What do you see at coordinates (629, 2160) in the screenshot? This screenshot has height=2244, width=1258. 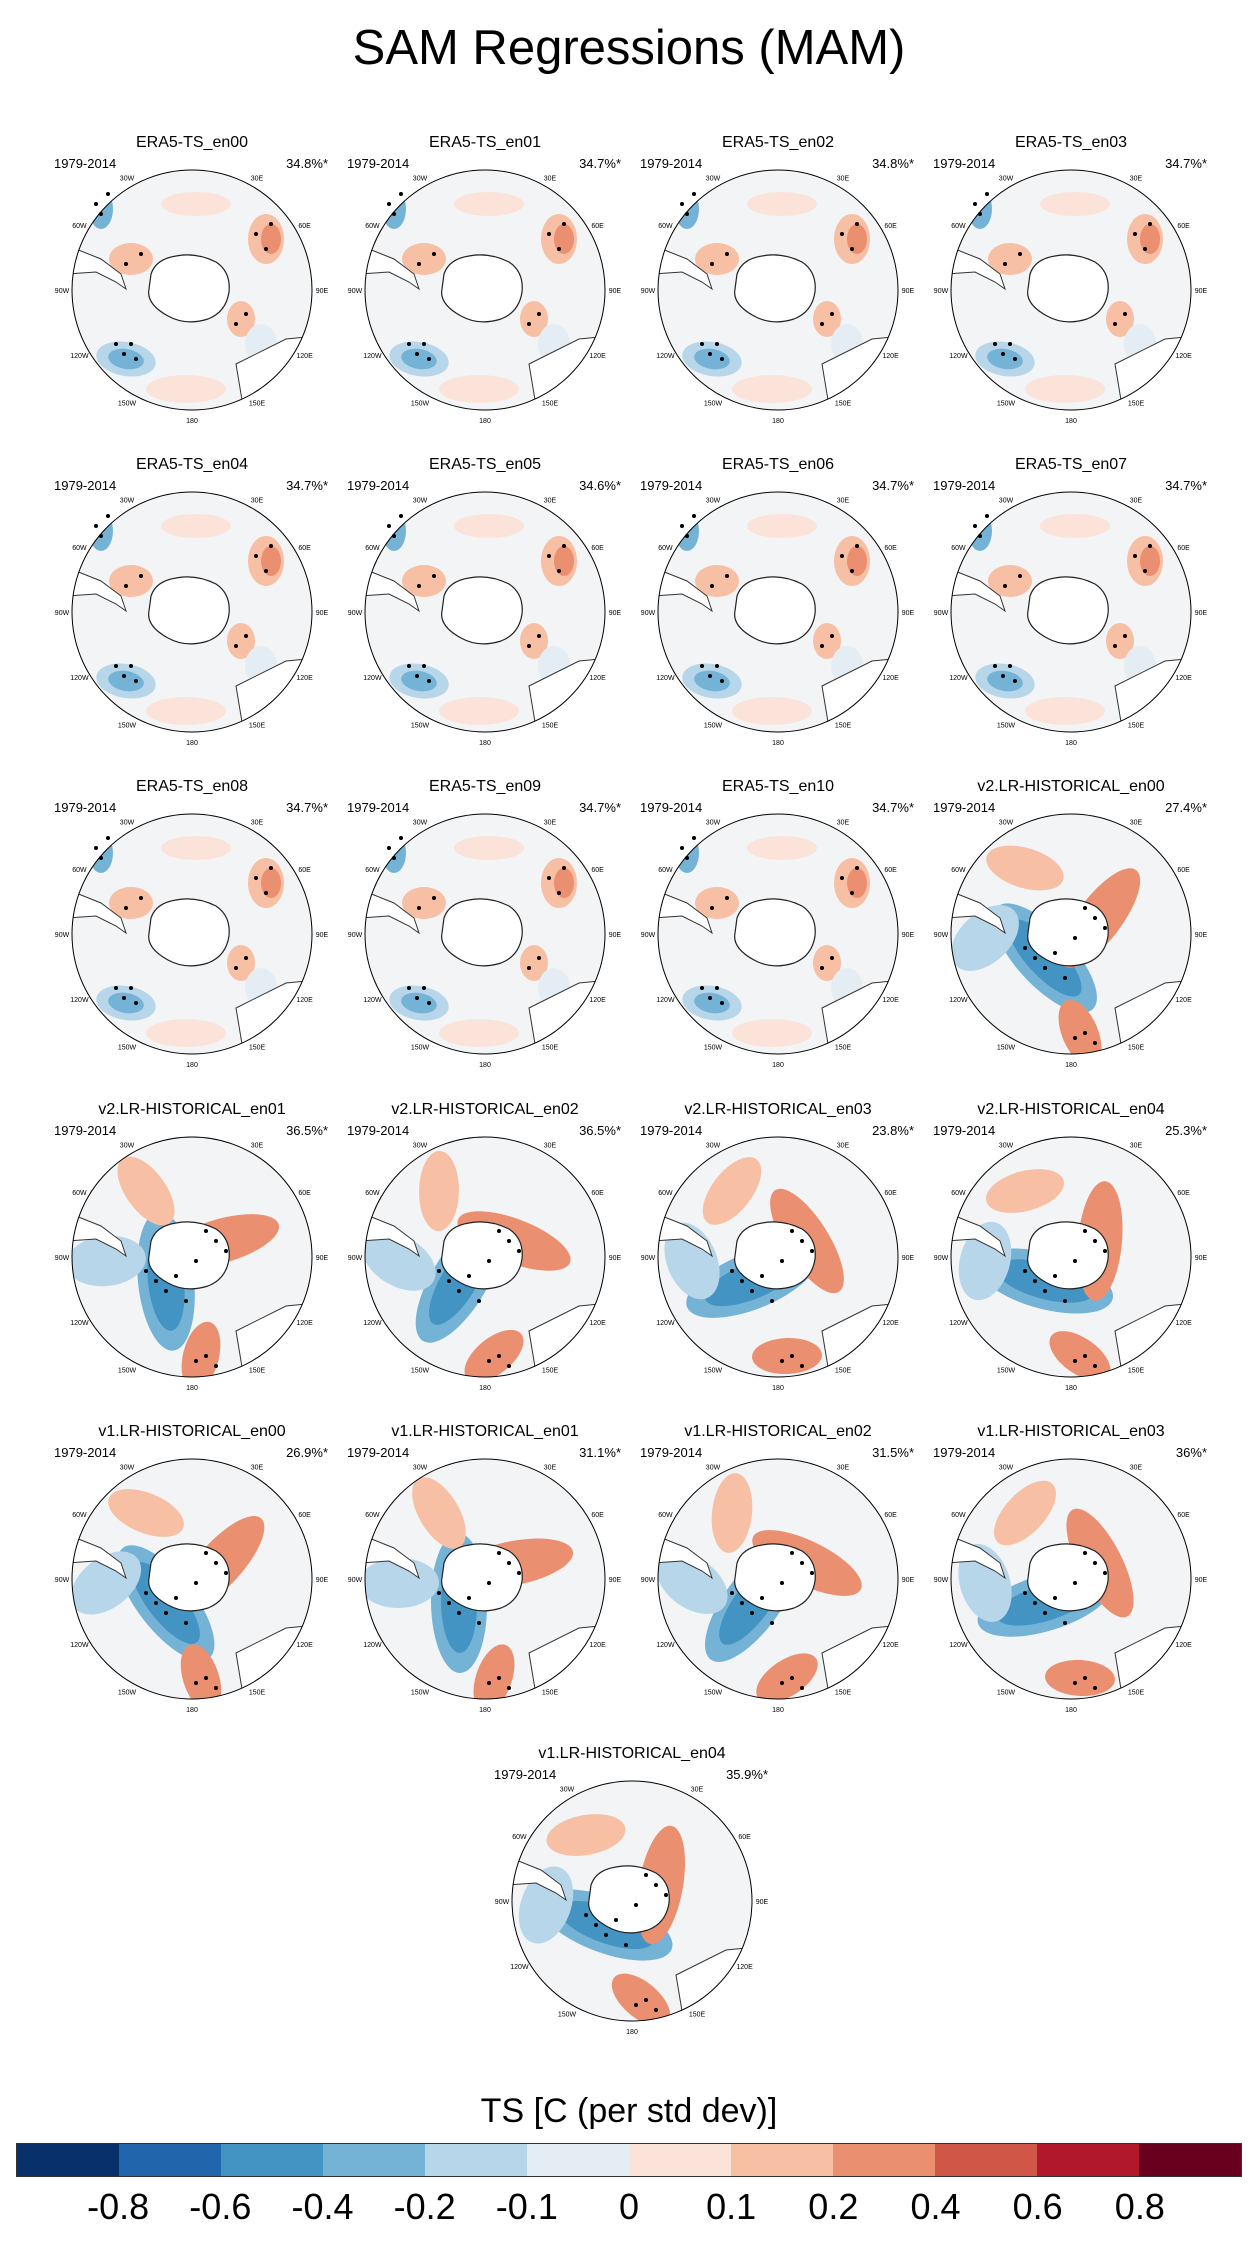 I see `colorbar` at bounding box center [629, 2160].